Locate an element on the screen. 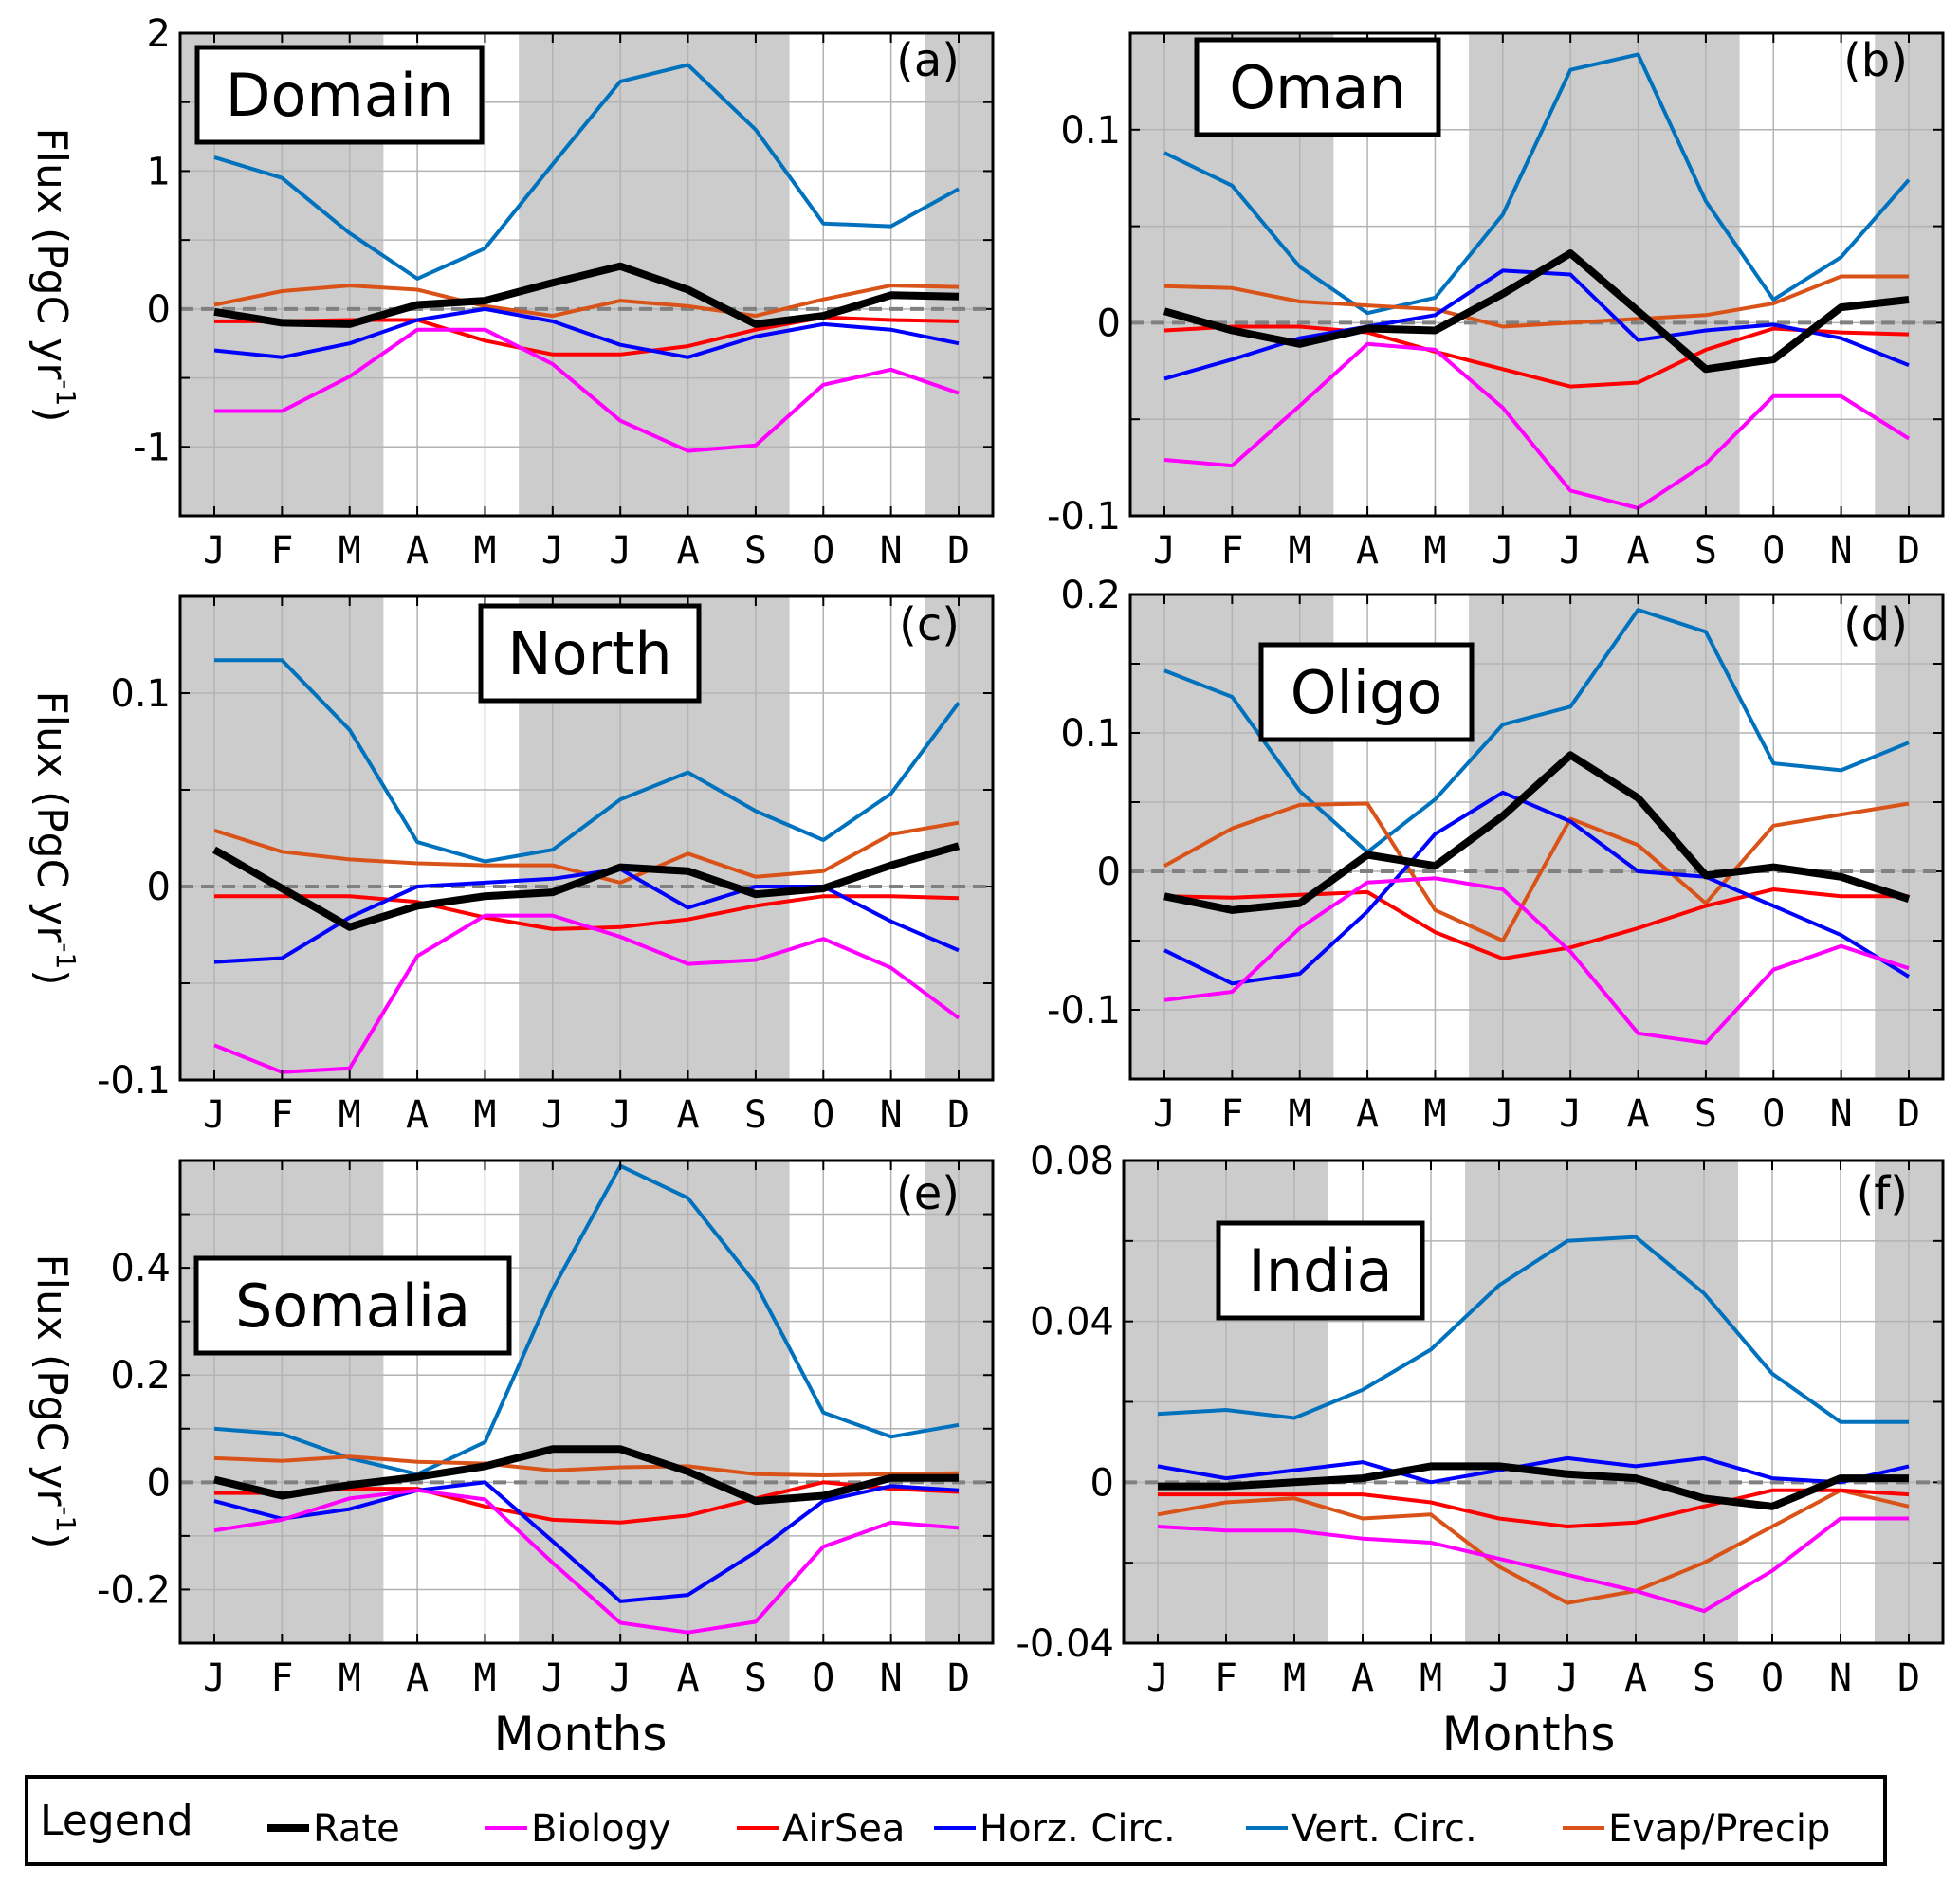  panel-tag: (a) is located at coordinates (928, 60).